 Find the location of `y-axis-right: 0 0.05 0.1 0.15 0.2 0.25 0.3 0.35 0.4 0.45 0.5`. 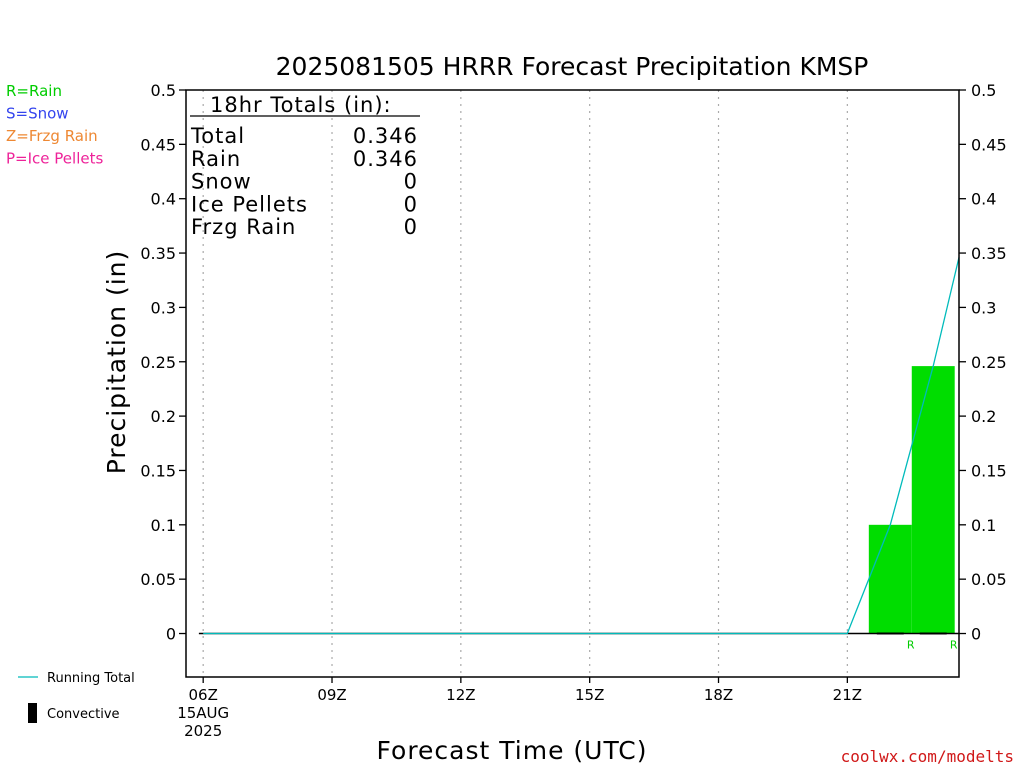

y-axis-right: 0 0.05 0.1 0.15 0.2 0.25 0.3 0.35 0.4 0.45 0.5 is located at coordinates (983, 362).